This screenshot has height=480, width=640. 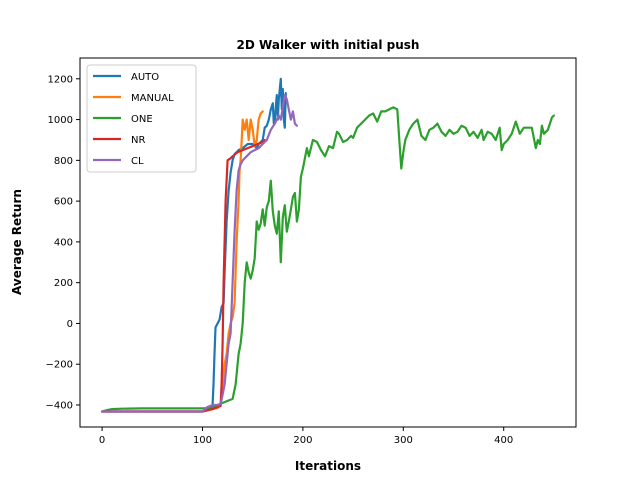 What do you see at coordinates (60, 79) in the screenshot?
I see `y-tick-label: 1200` at bounding box center [60, 79].